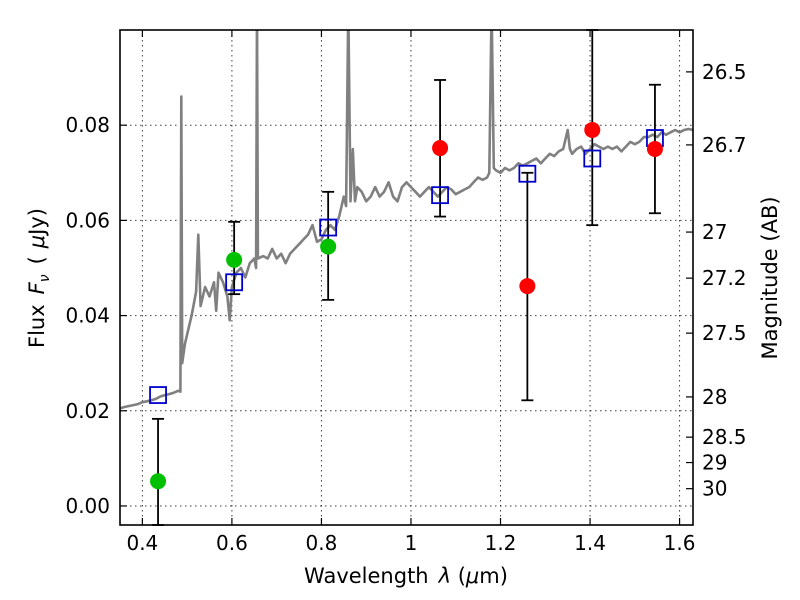 The image size is (800, 600). I want to click on y-tick-label: 0.06, so click(87, 220).